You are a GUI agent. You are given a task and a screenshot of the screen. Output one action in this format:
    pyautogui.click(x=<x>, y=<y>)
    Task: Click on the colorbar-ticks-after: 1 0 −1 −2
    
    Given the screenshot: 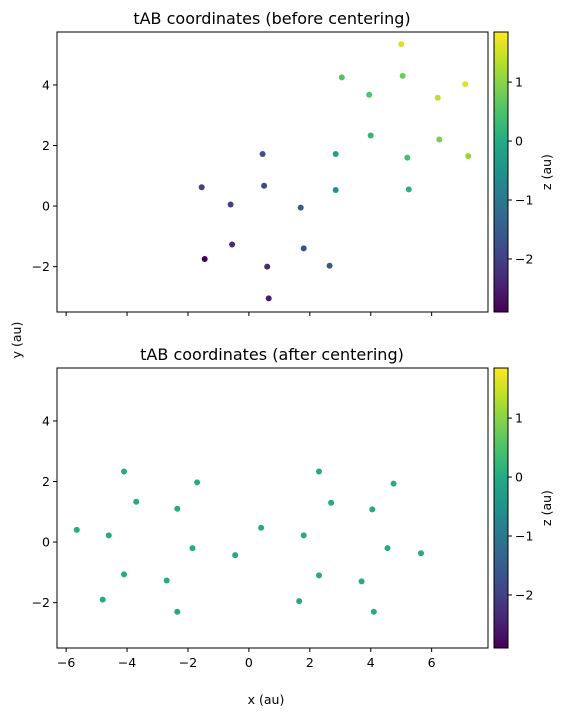 What is the action you would take?
    pyautogui.click(x=520, y=506)
    